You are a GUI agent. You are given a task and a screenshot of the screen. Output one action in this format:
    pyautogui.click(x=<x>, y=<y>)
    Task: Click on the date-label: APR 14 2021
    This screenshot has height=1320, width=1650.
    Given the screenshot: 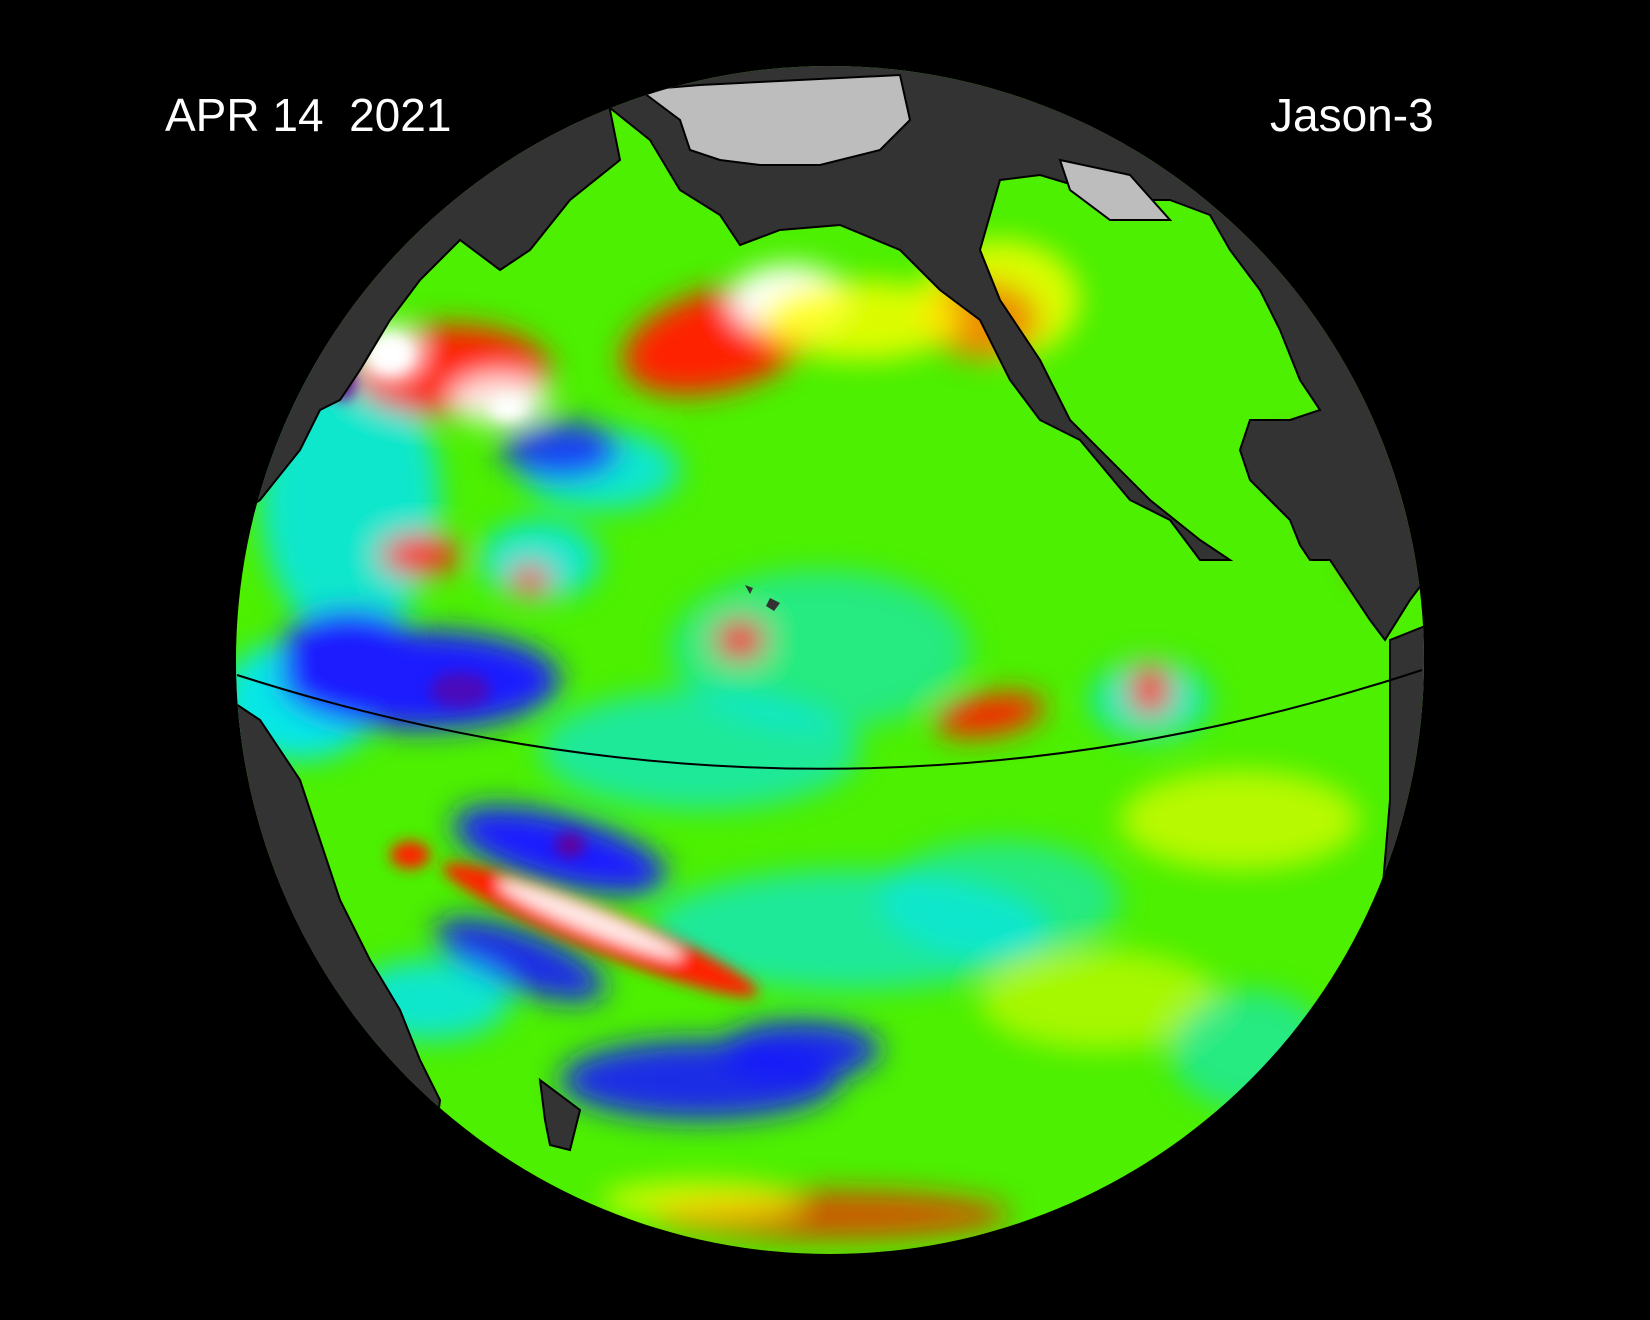 What is the action you would take?
    pyautogui.click(x=308, y=115)
    